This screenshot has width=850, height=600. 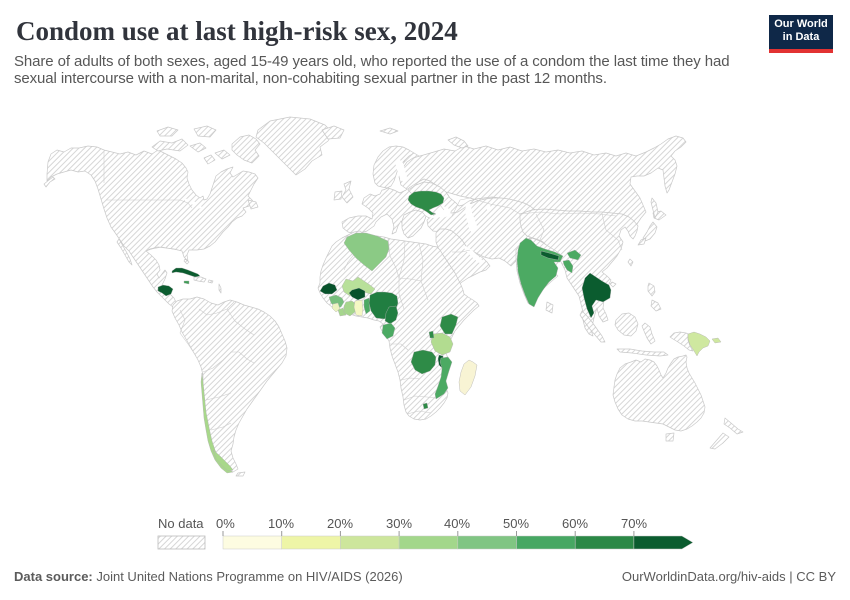 I want to click on svg-text: No data, so click(x=181, y=523).